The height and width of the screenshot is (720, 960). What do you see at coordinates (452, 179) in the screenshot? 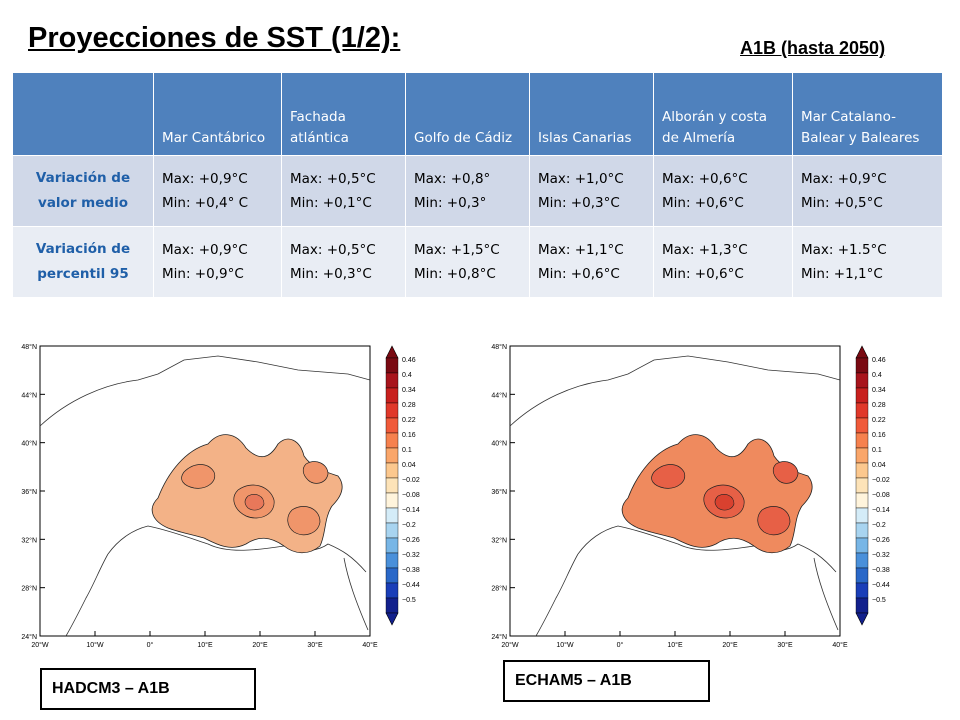
I see `cell-max: Max: +0,8°` at bounding box center [452, 179].